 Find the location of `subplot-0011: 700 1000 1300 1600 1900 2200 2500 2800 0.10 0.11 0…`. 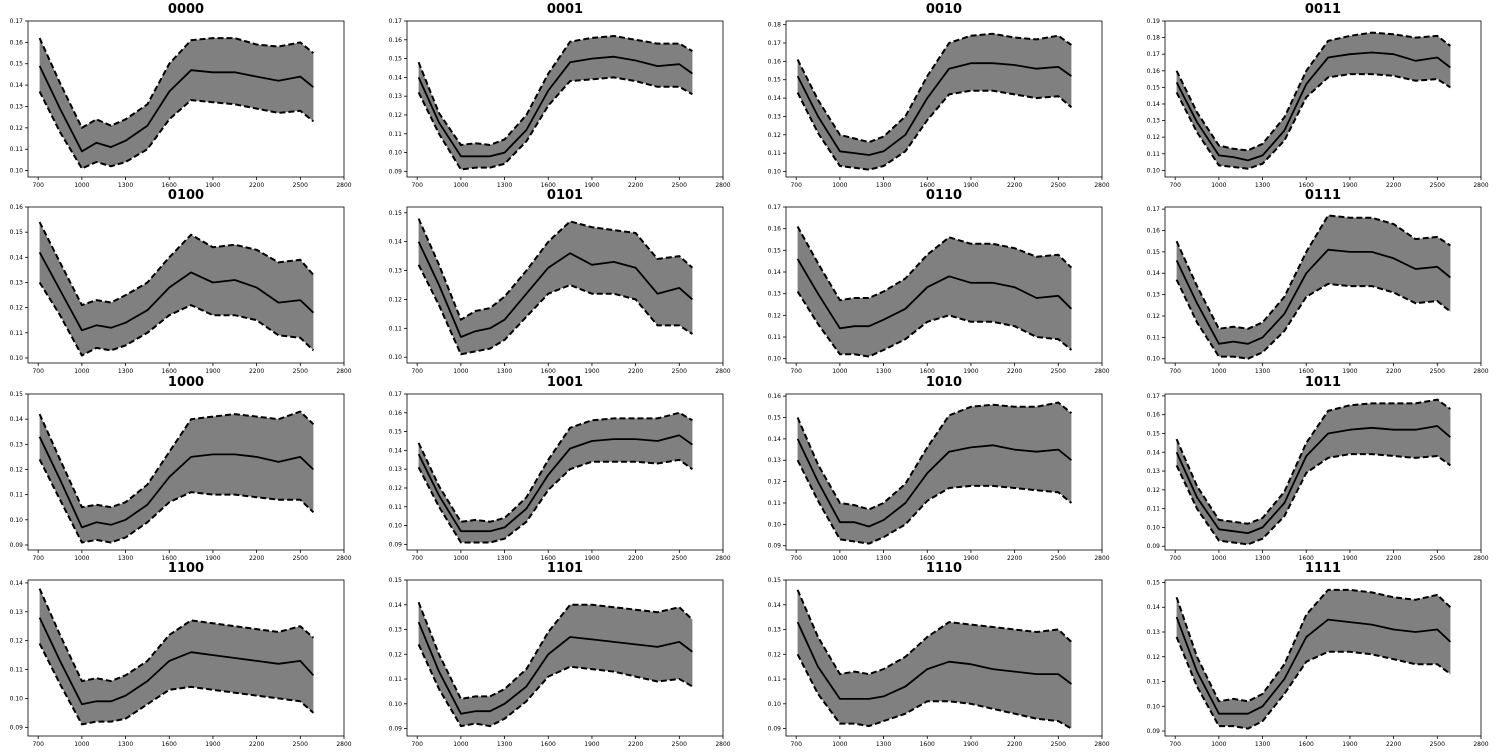

subplot-0011: 700 1000 1300 1600 1900 2200 2500 2800 0.10 0.11 0… is located at coordinates (1318, 95).